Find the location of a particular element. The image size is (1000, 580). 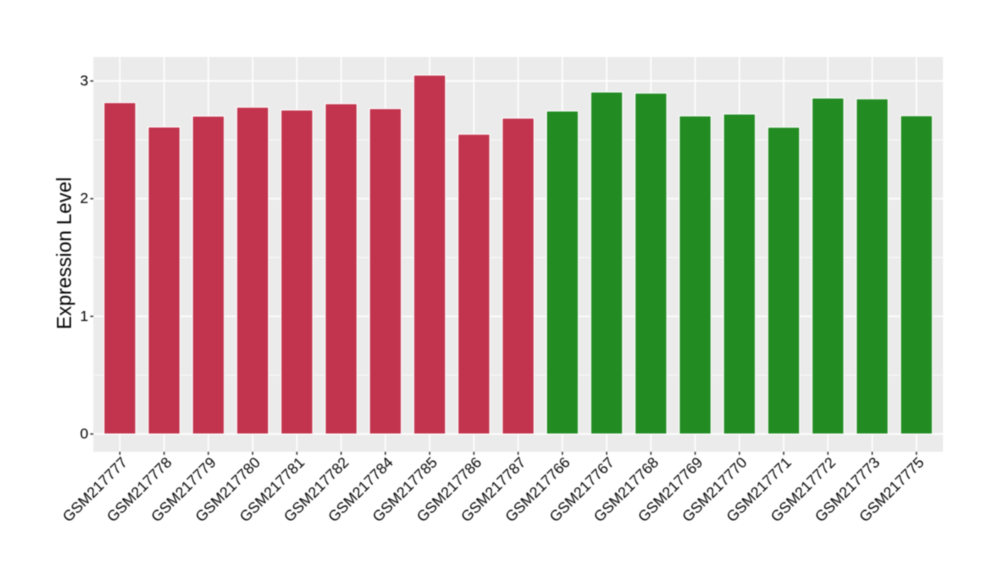

svg-text: 0 is located at coordinates (84, 434).